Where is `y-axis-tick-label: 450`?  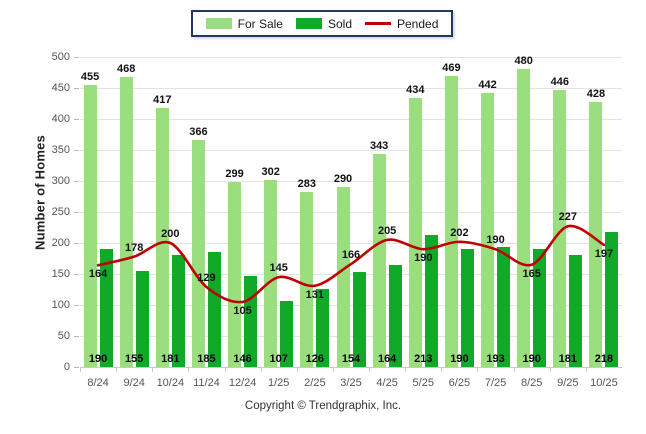 y-axis-tick-label: 450 is located at coordinates (60, 88).